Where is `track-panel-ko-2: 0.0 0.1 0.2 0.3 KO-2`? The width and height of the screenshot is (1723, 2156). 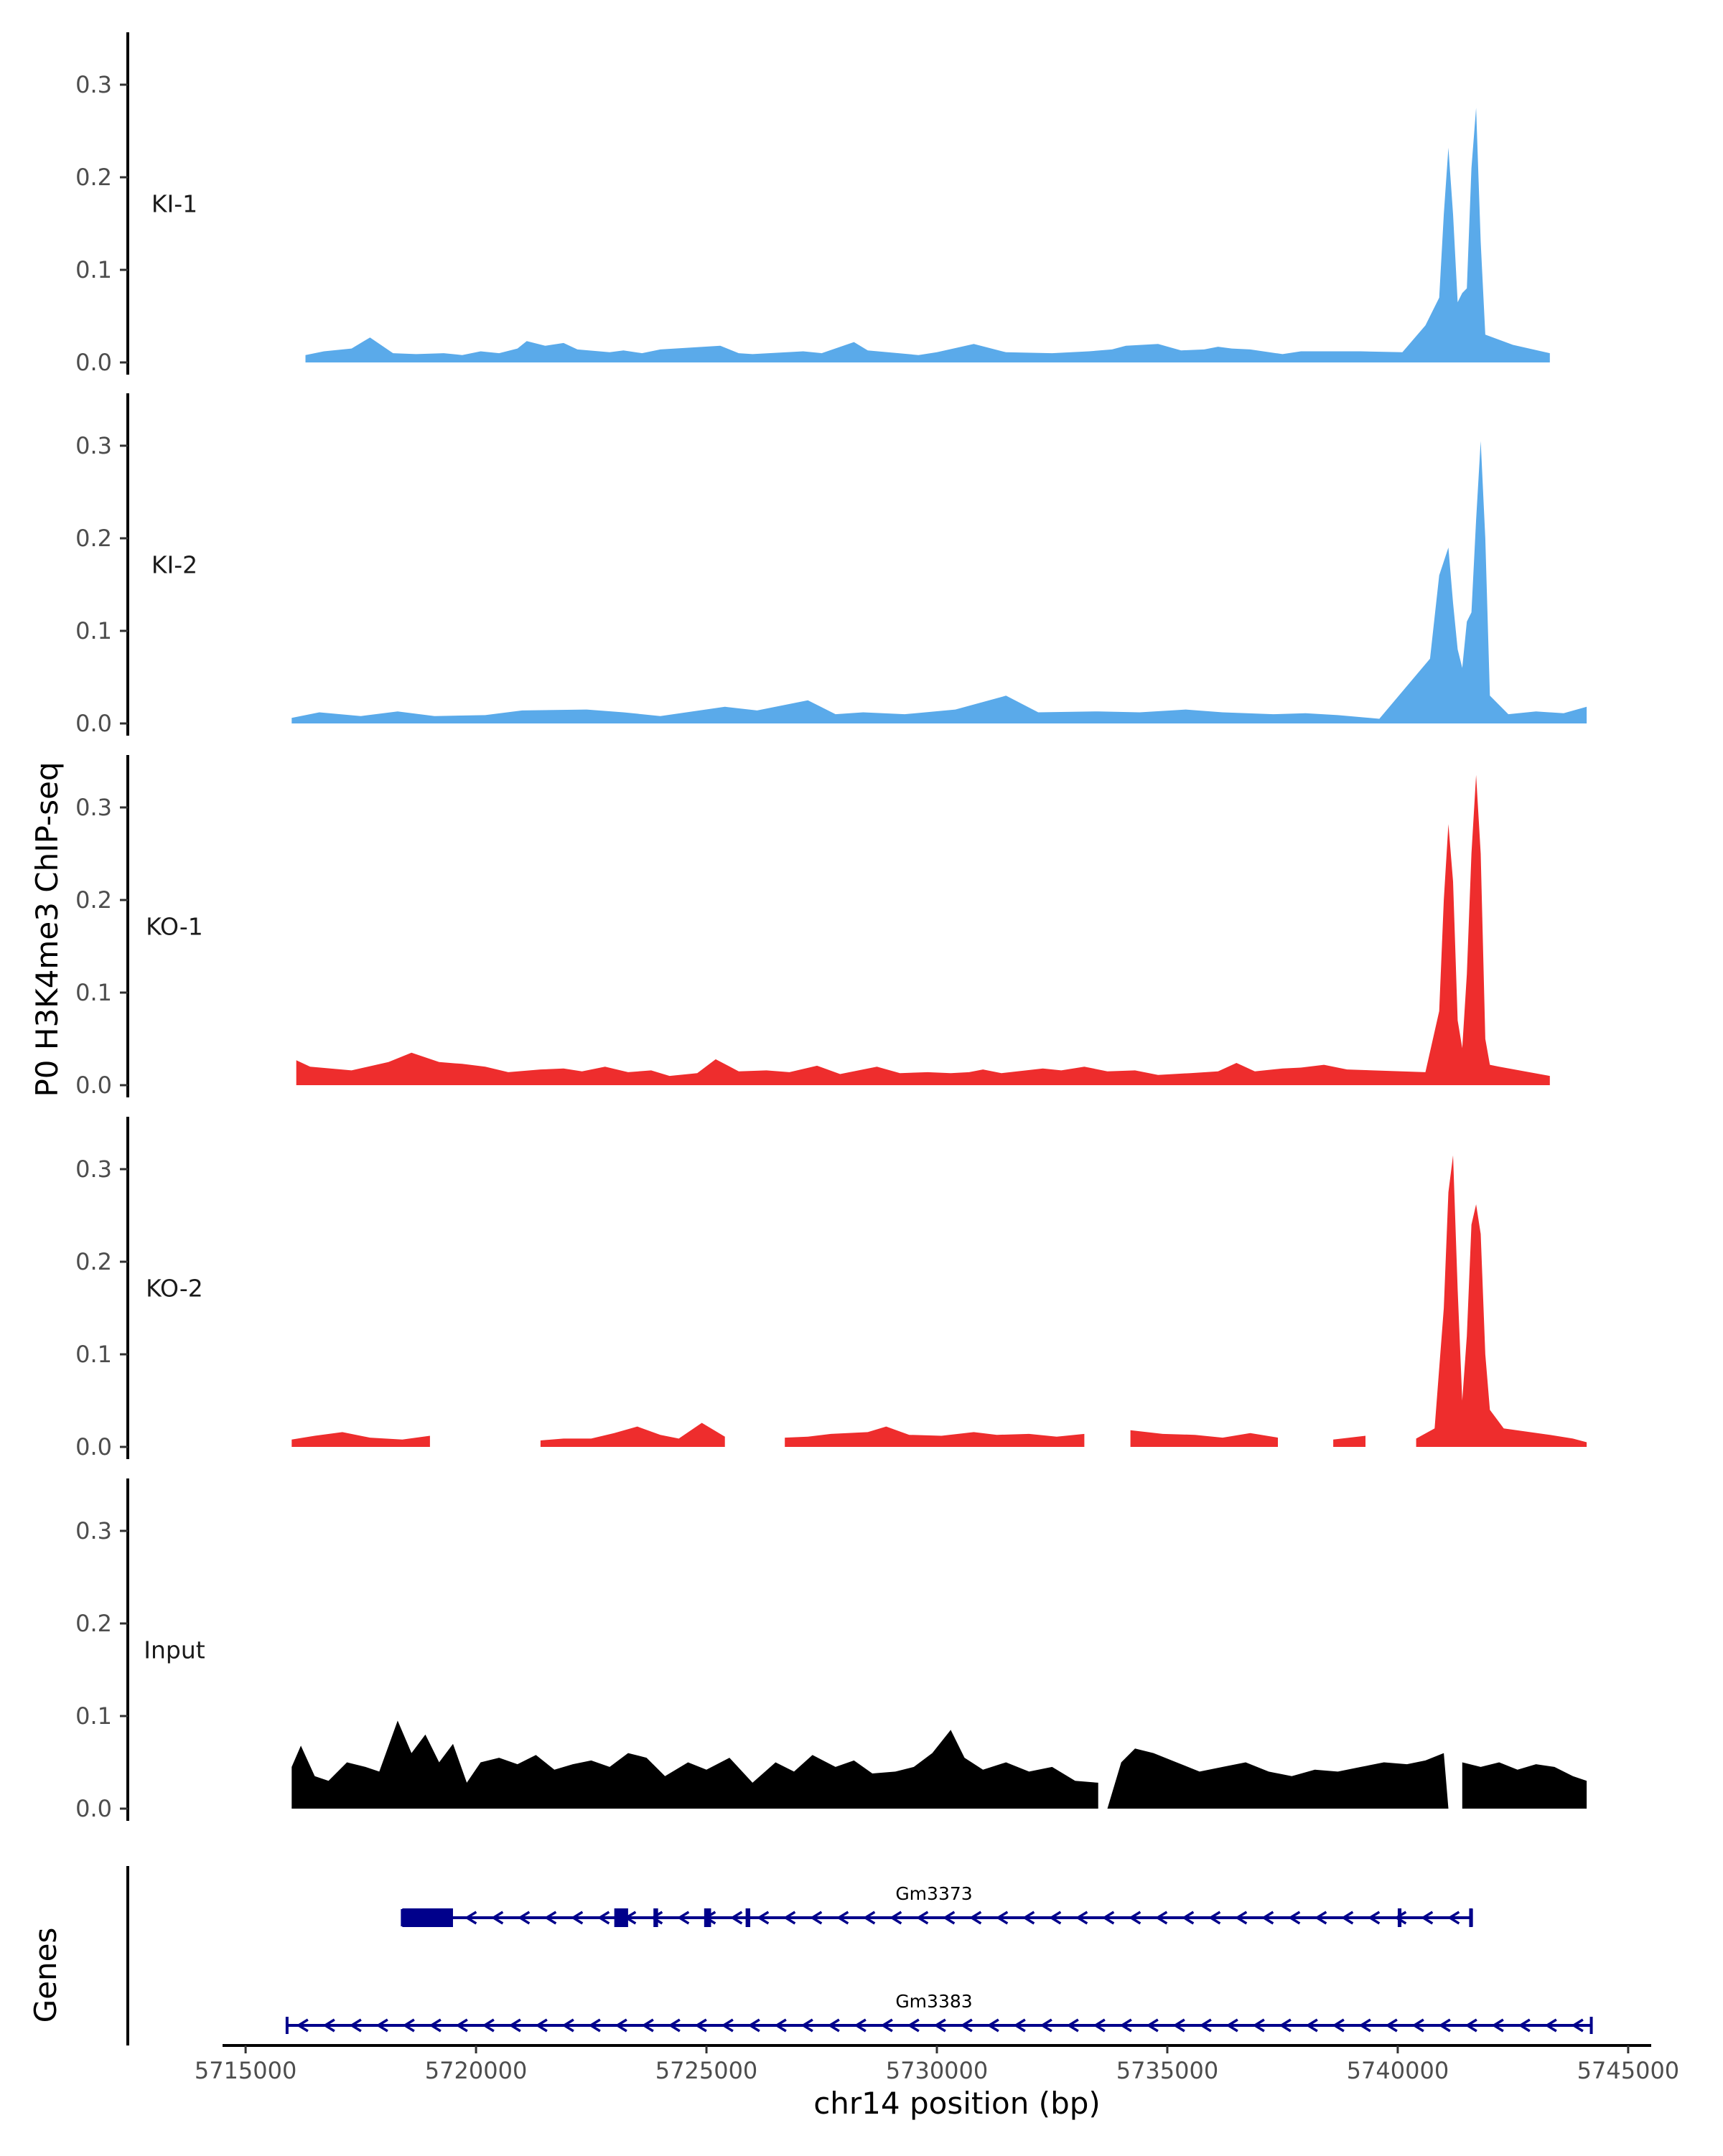 track-panel-ko-2: 0.0 0.1 0.2 0.3 KO-2 is located at coordinates (831, 1289).